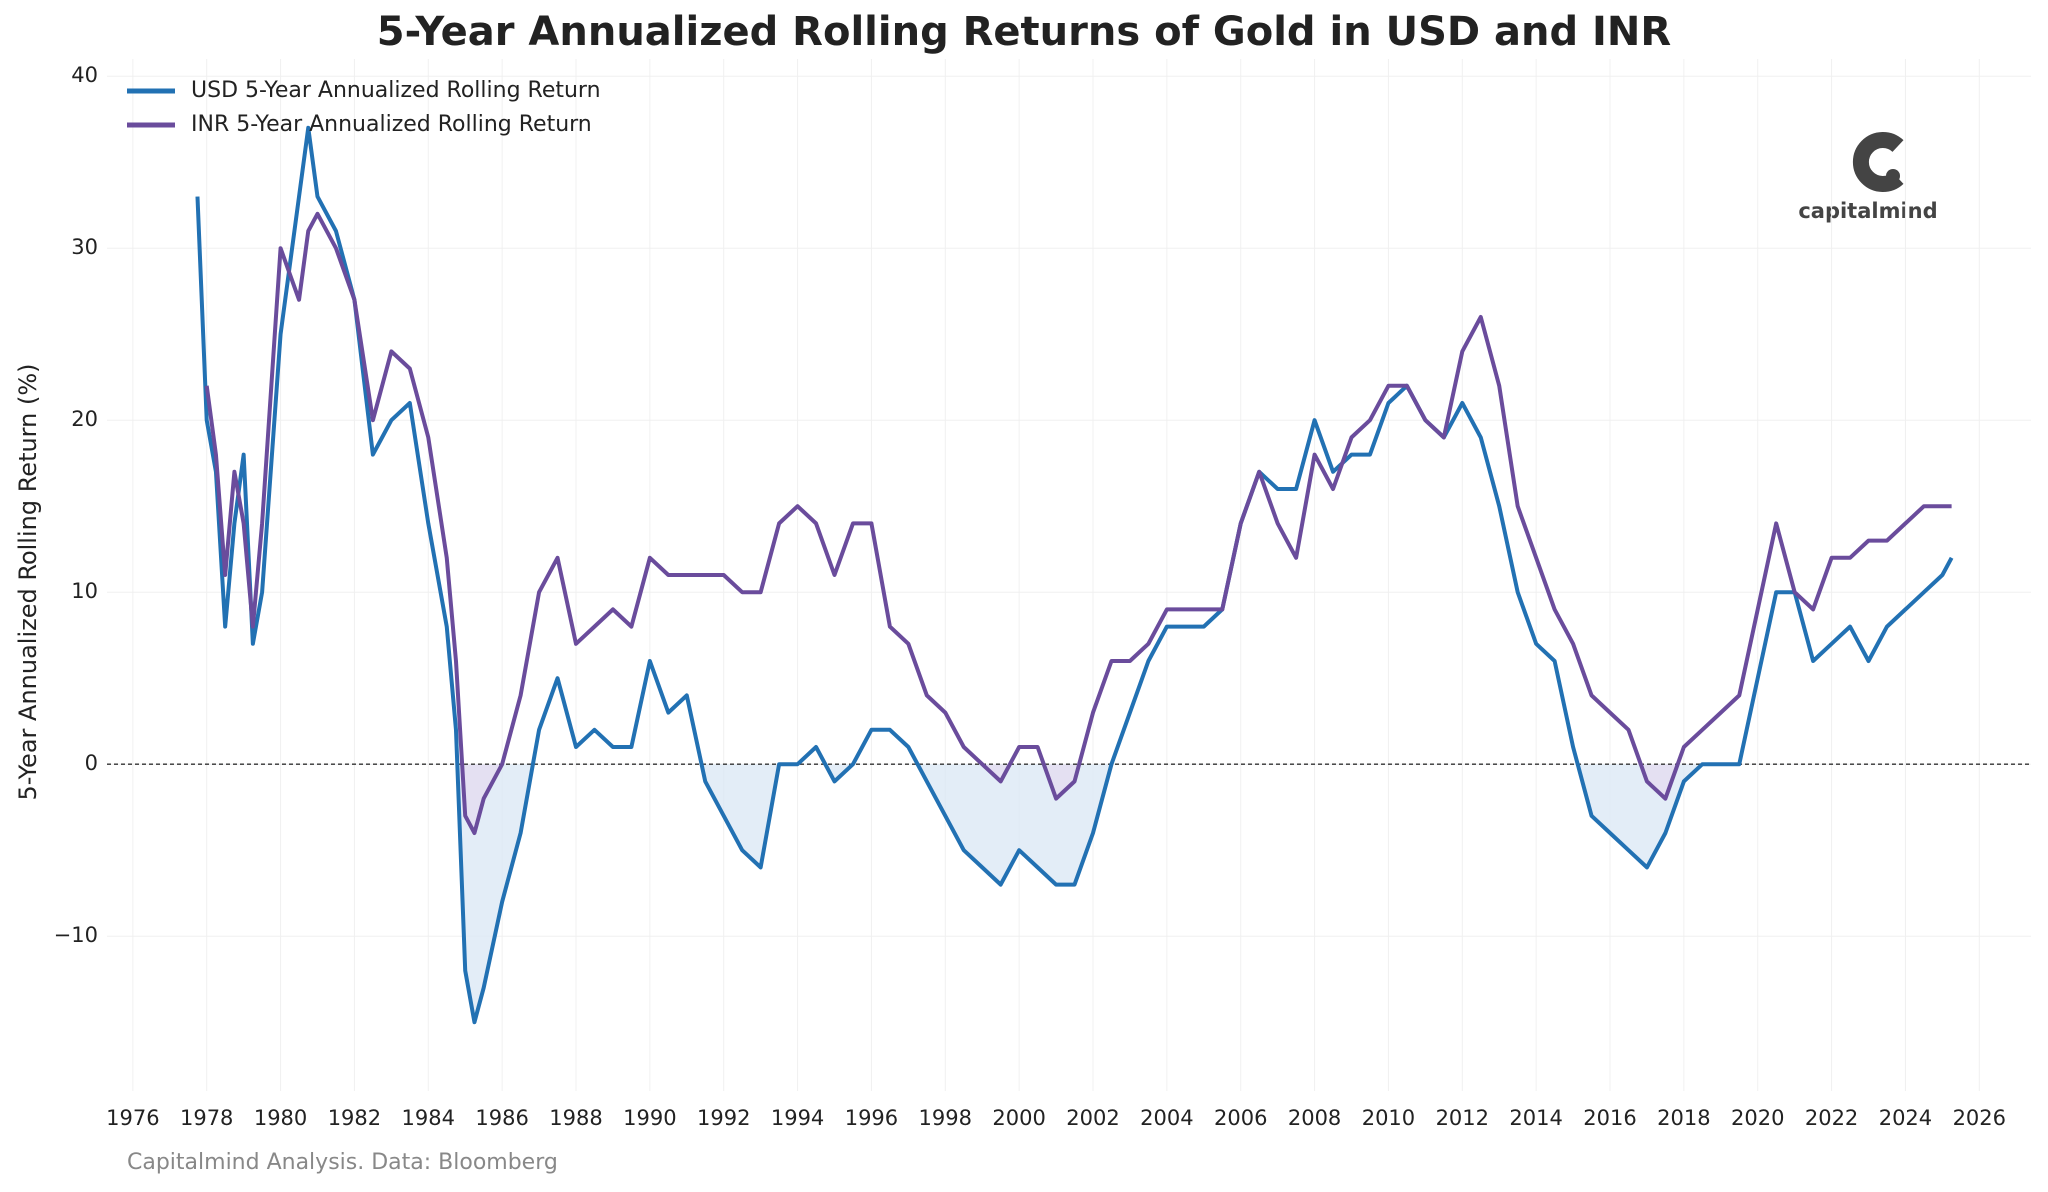 The width and height of the screenshot is (2048, 1192). What do you see at coordinates (396, 90) in the screenshot?
I see `legend-label: USD 5-Year Annualized Rolling Return` at bounding box center [396, 90].